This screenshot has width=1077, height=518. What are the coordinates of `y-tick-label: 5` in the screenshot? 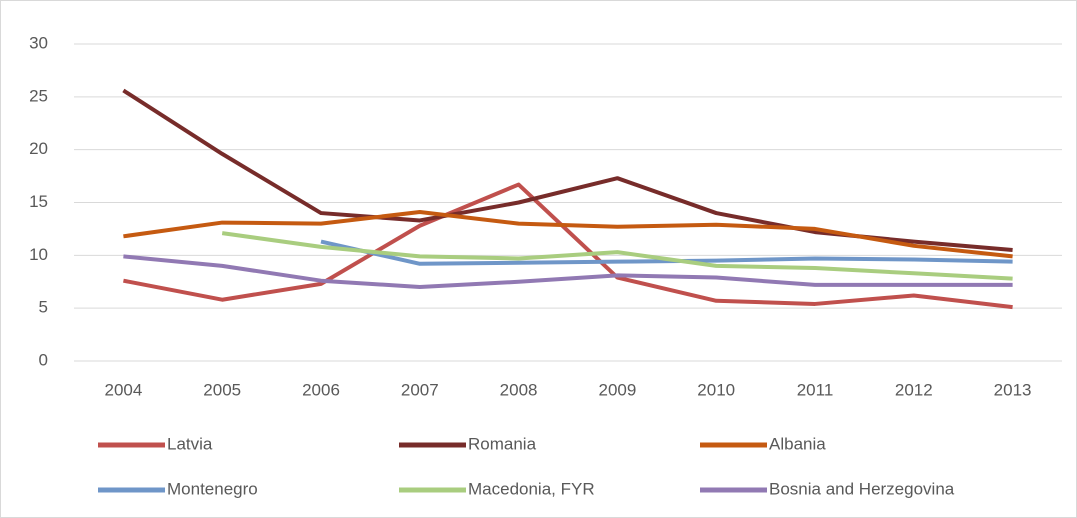 It's located at (43, 307).